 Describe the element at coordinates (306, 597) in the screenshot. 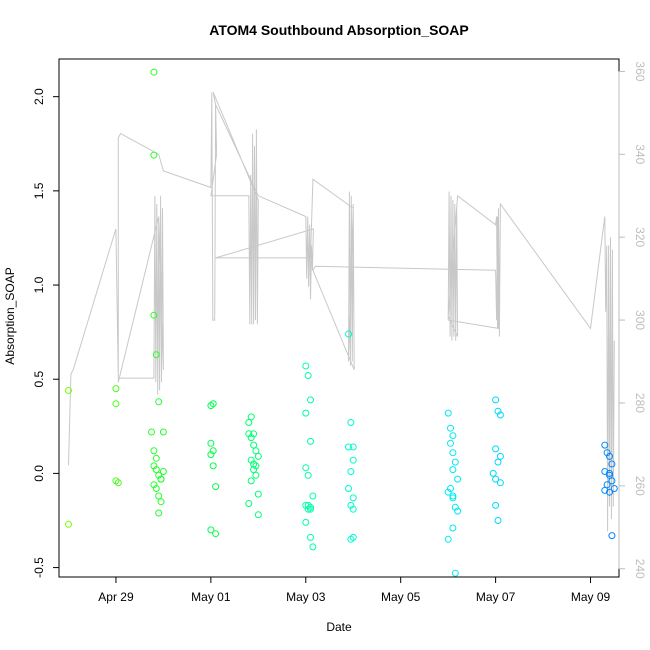

I see `x-tick-label-2: May 03` at that location.